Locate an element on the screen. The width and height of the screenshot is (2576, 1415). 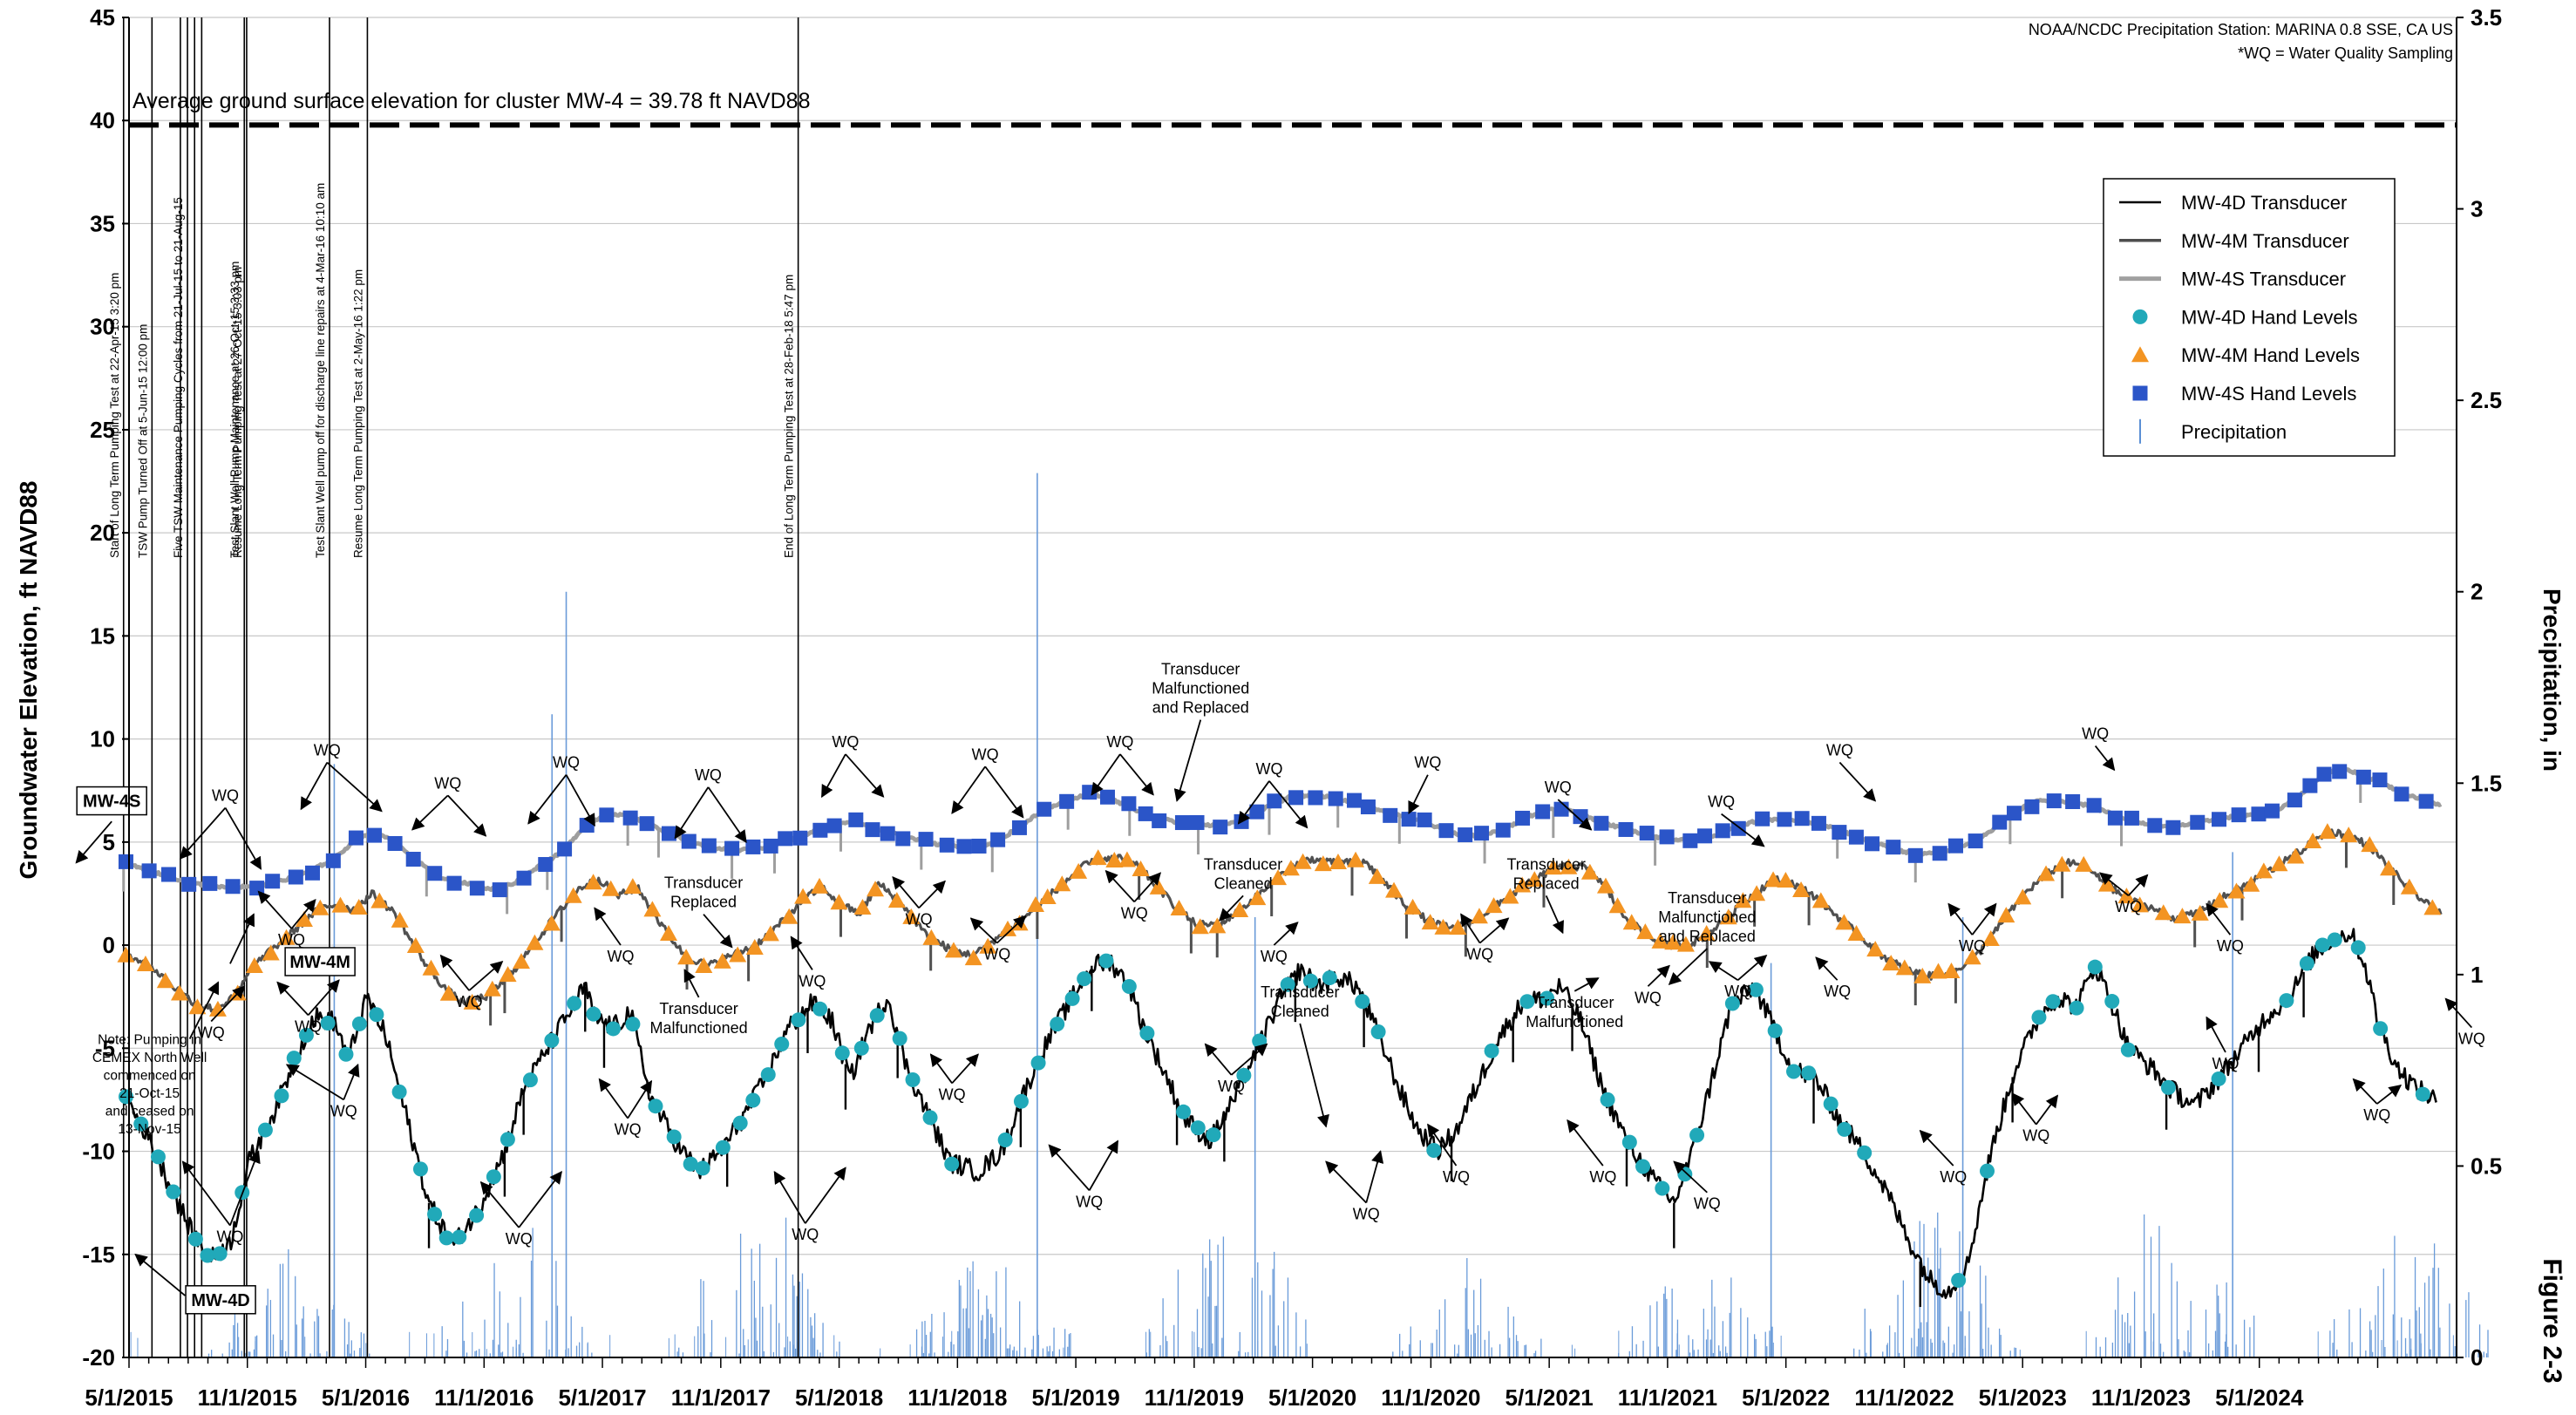
y-tick-label-left: 40 is located at coordinates (102, 120).